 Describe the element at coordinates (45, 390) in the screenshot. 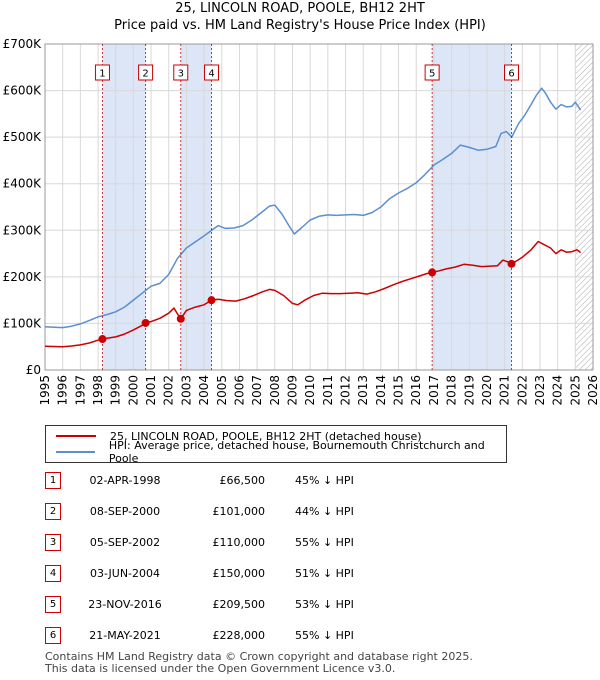

I see `x-tick-label: 1995` at that location.